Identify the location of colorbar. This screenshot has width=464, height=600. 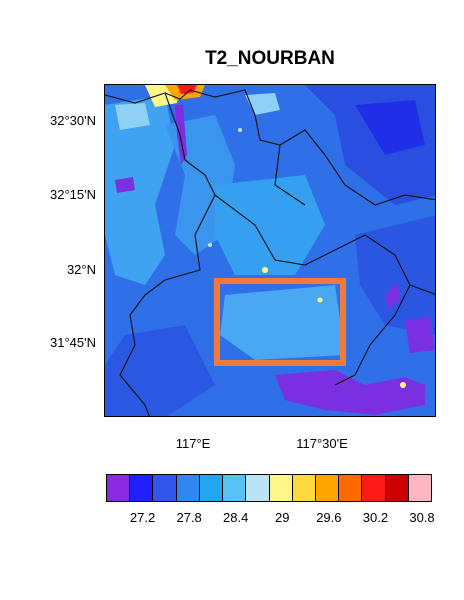
(269, 488).